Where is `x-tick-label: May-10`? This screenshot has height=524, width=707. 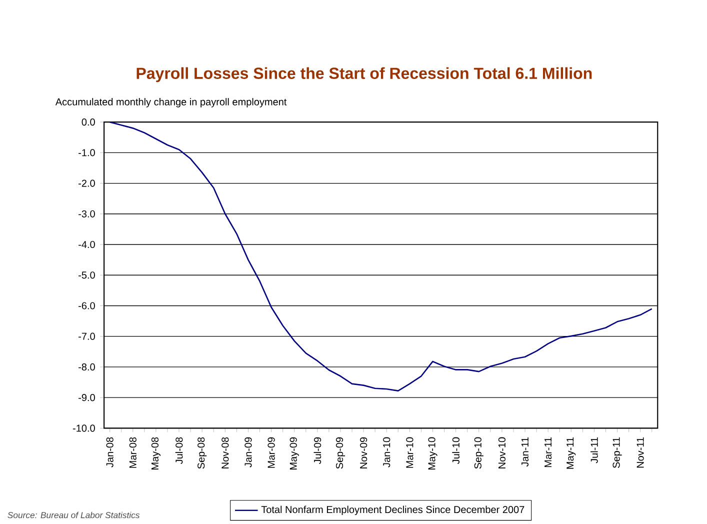 x-tick-label: May-10 is located at coordinates (433, 453).